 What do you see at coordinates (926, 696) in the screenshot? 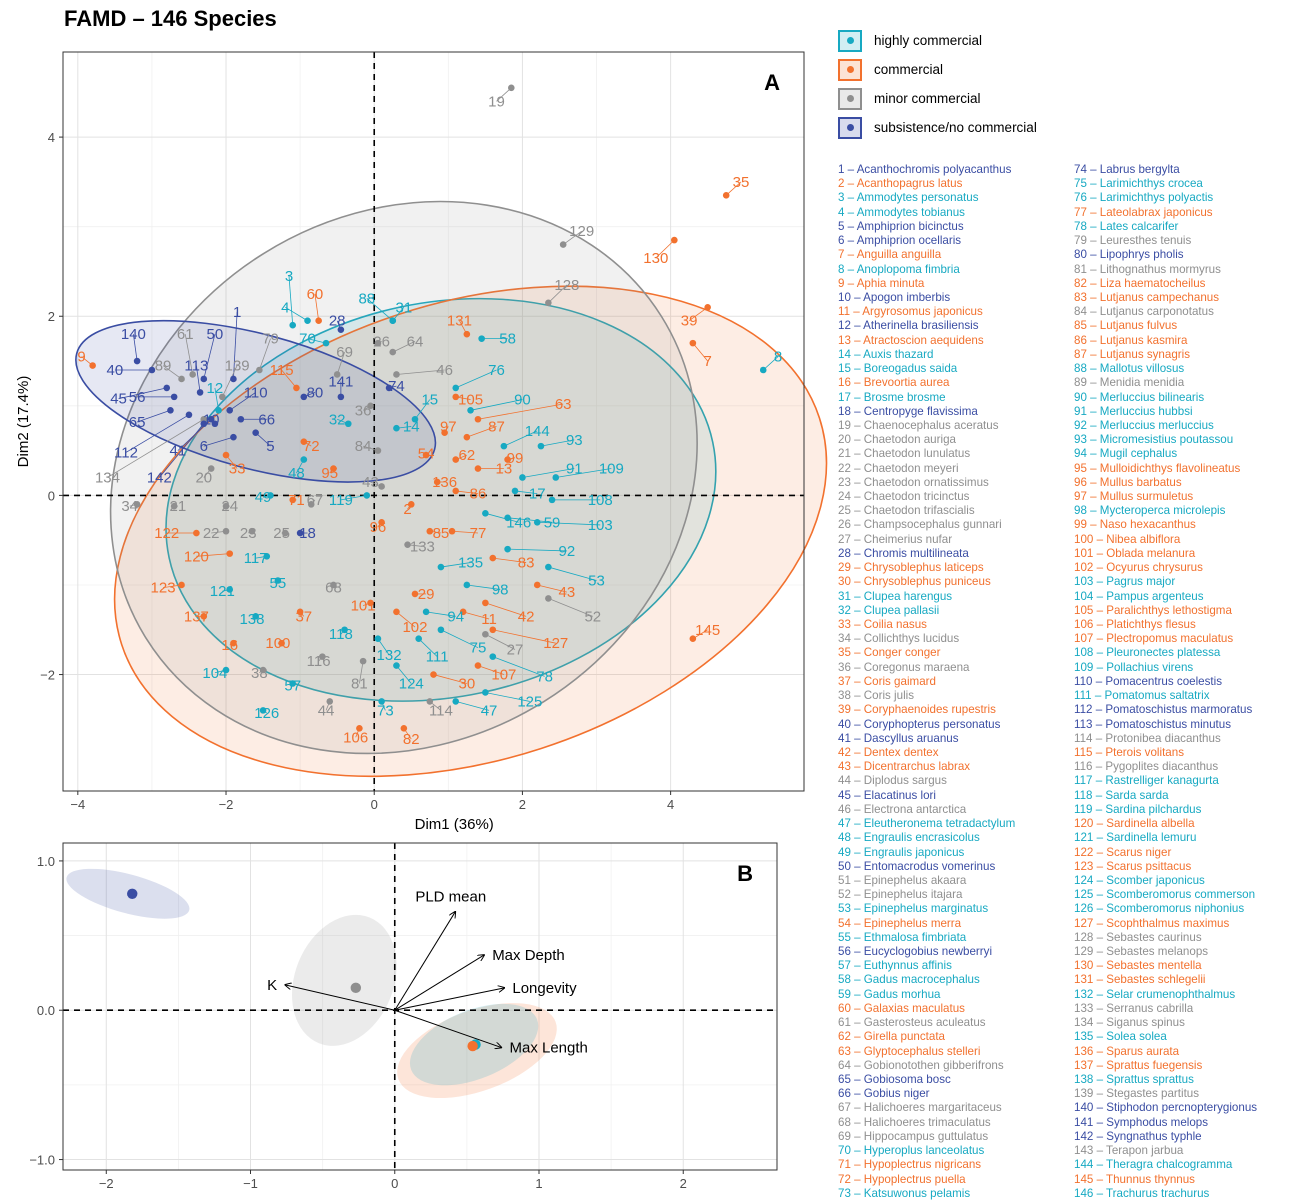
I see `species-entry: 38 – Coris julis` at bounding box center [926, 696].